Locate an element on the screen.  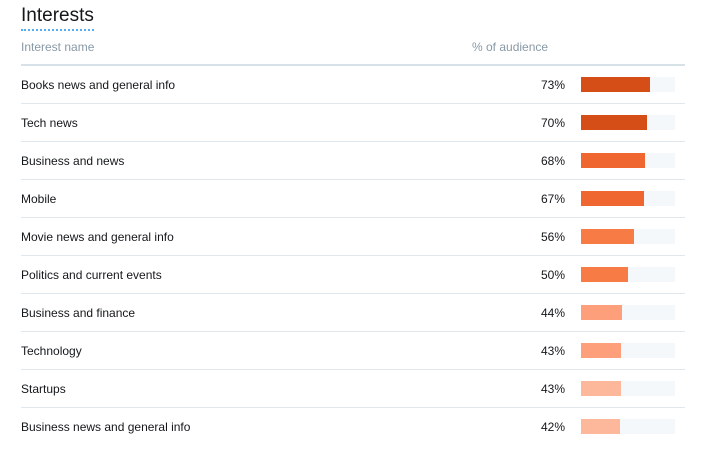
audience-percent: 50% is located at coordinates (552, 275).